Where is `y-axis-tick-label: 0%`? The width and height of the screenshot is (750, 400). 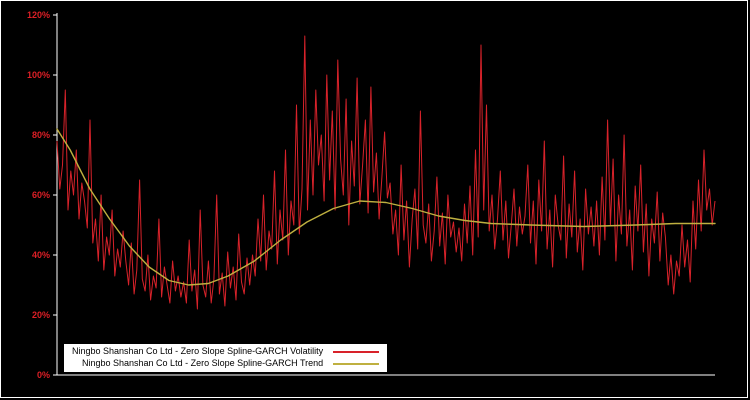
y-axis-tick-label: 0% is located at coordinates (43, 375).